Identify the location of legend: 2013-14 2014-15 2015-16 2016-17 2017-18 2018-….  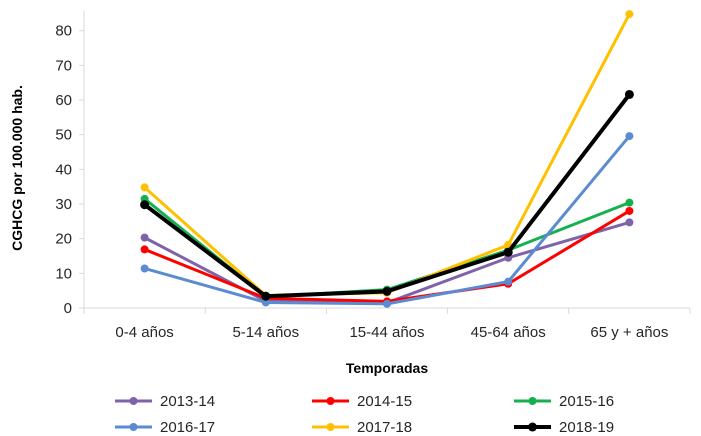
(364, 414).